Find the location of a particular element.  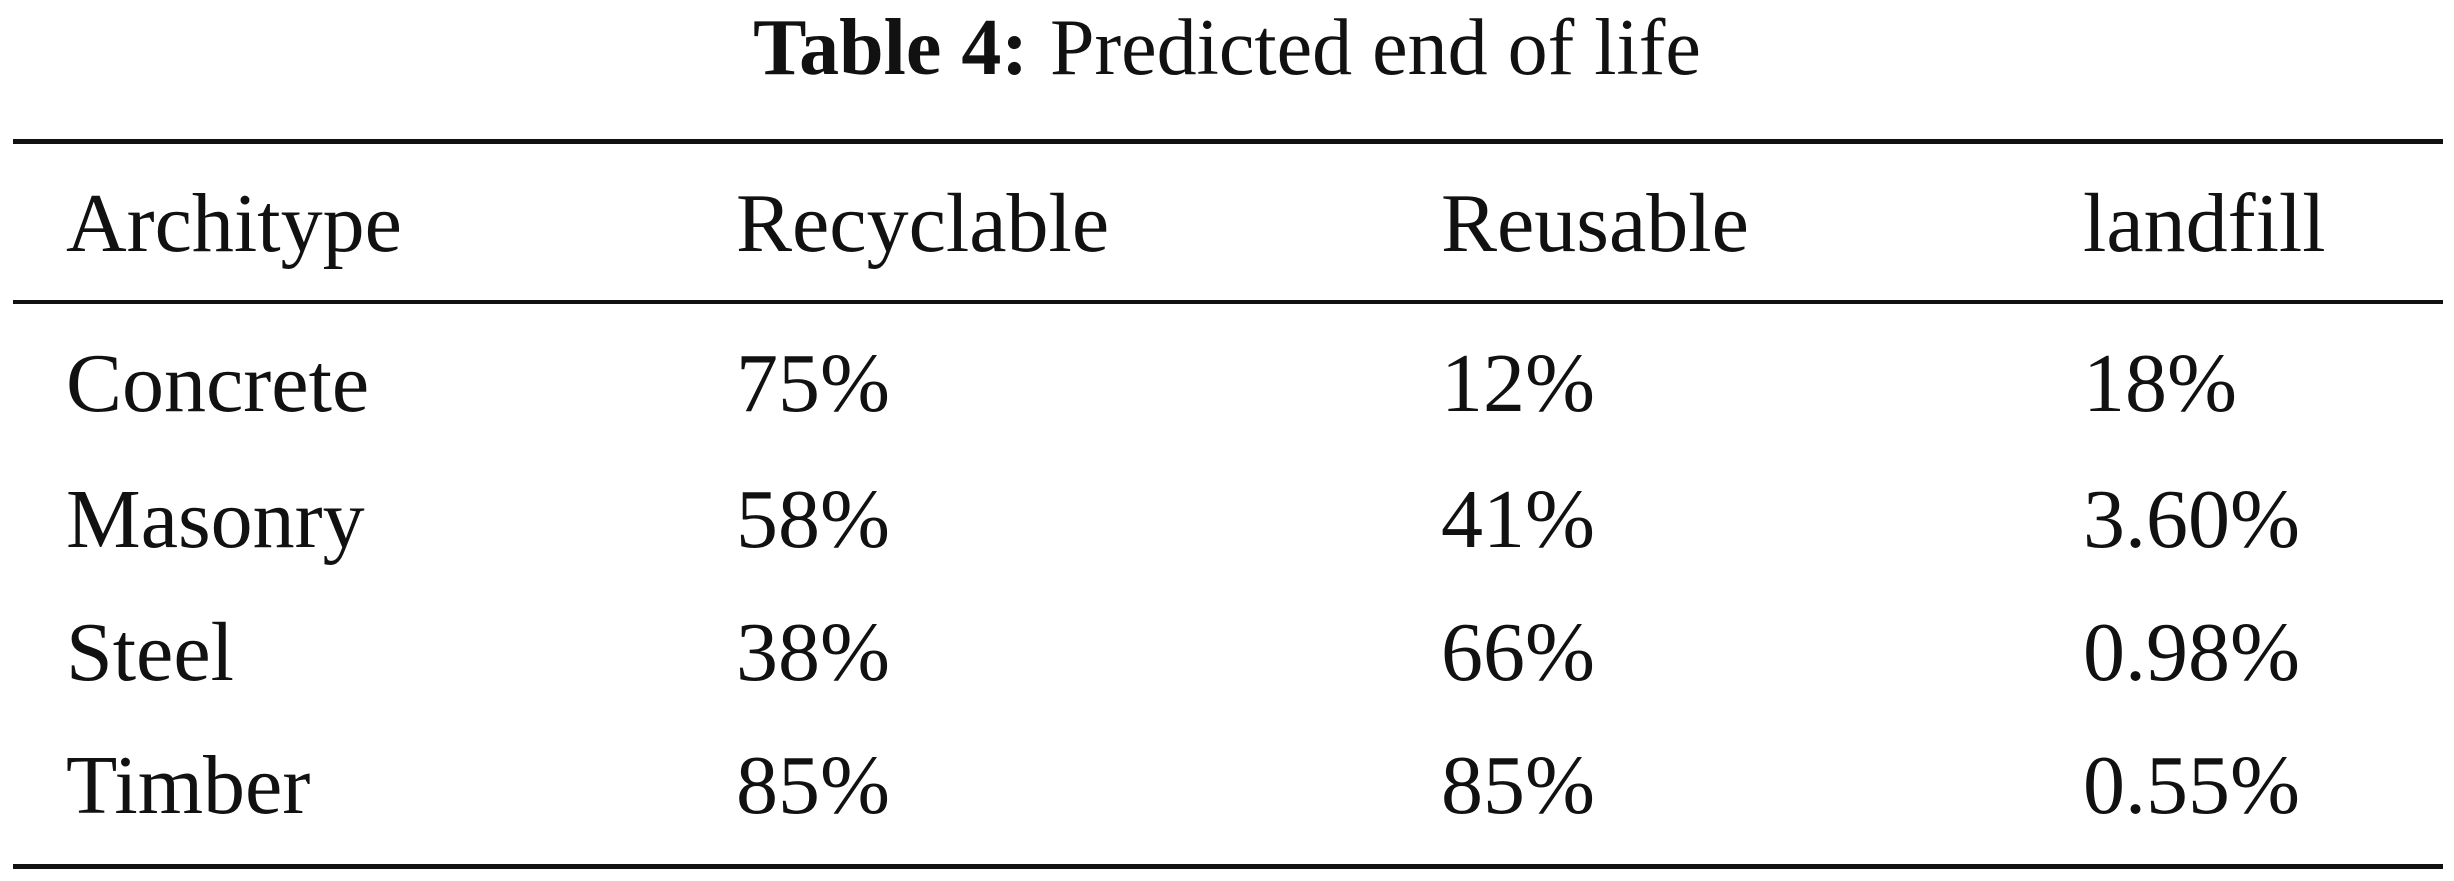

table-label: Table 4: is located at coordinates (891, 48).